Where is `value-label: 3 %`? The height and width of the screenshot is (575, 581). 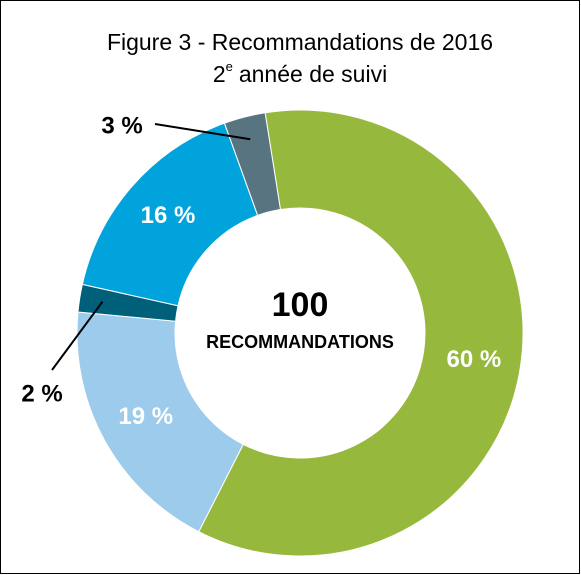 value-label: 3 % is located at coordinates (121, 125).